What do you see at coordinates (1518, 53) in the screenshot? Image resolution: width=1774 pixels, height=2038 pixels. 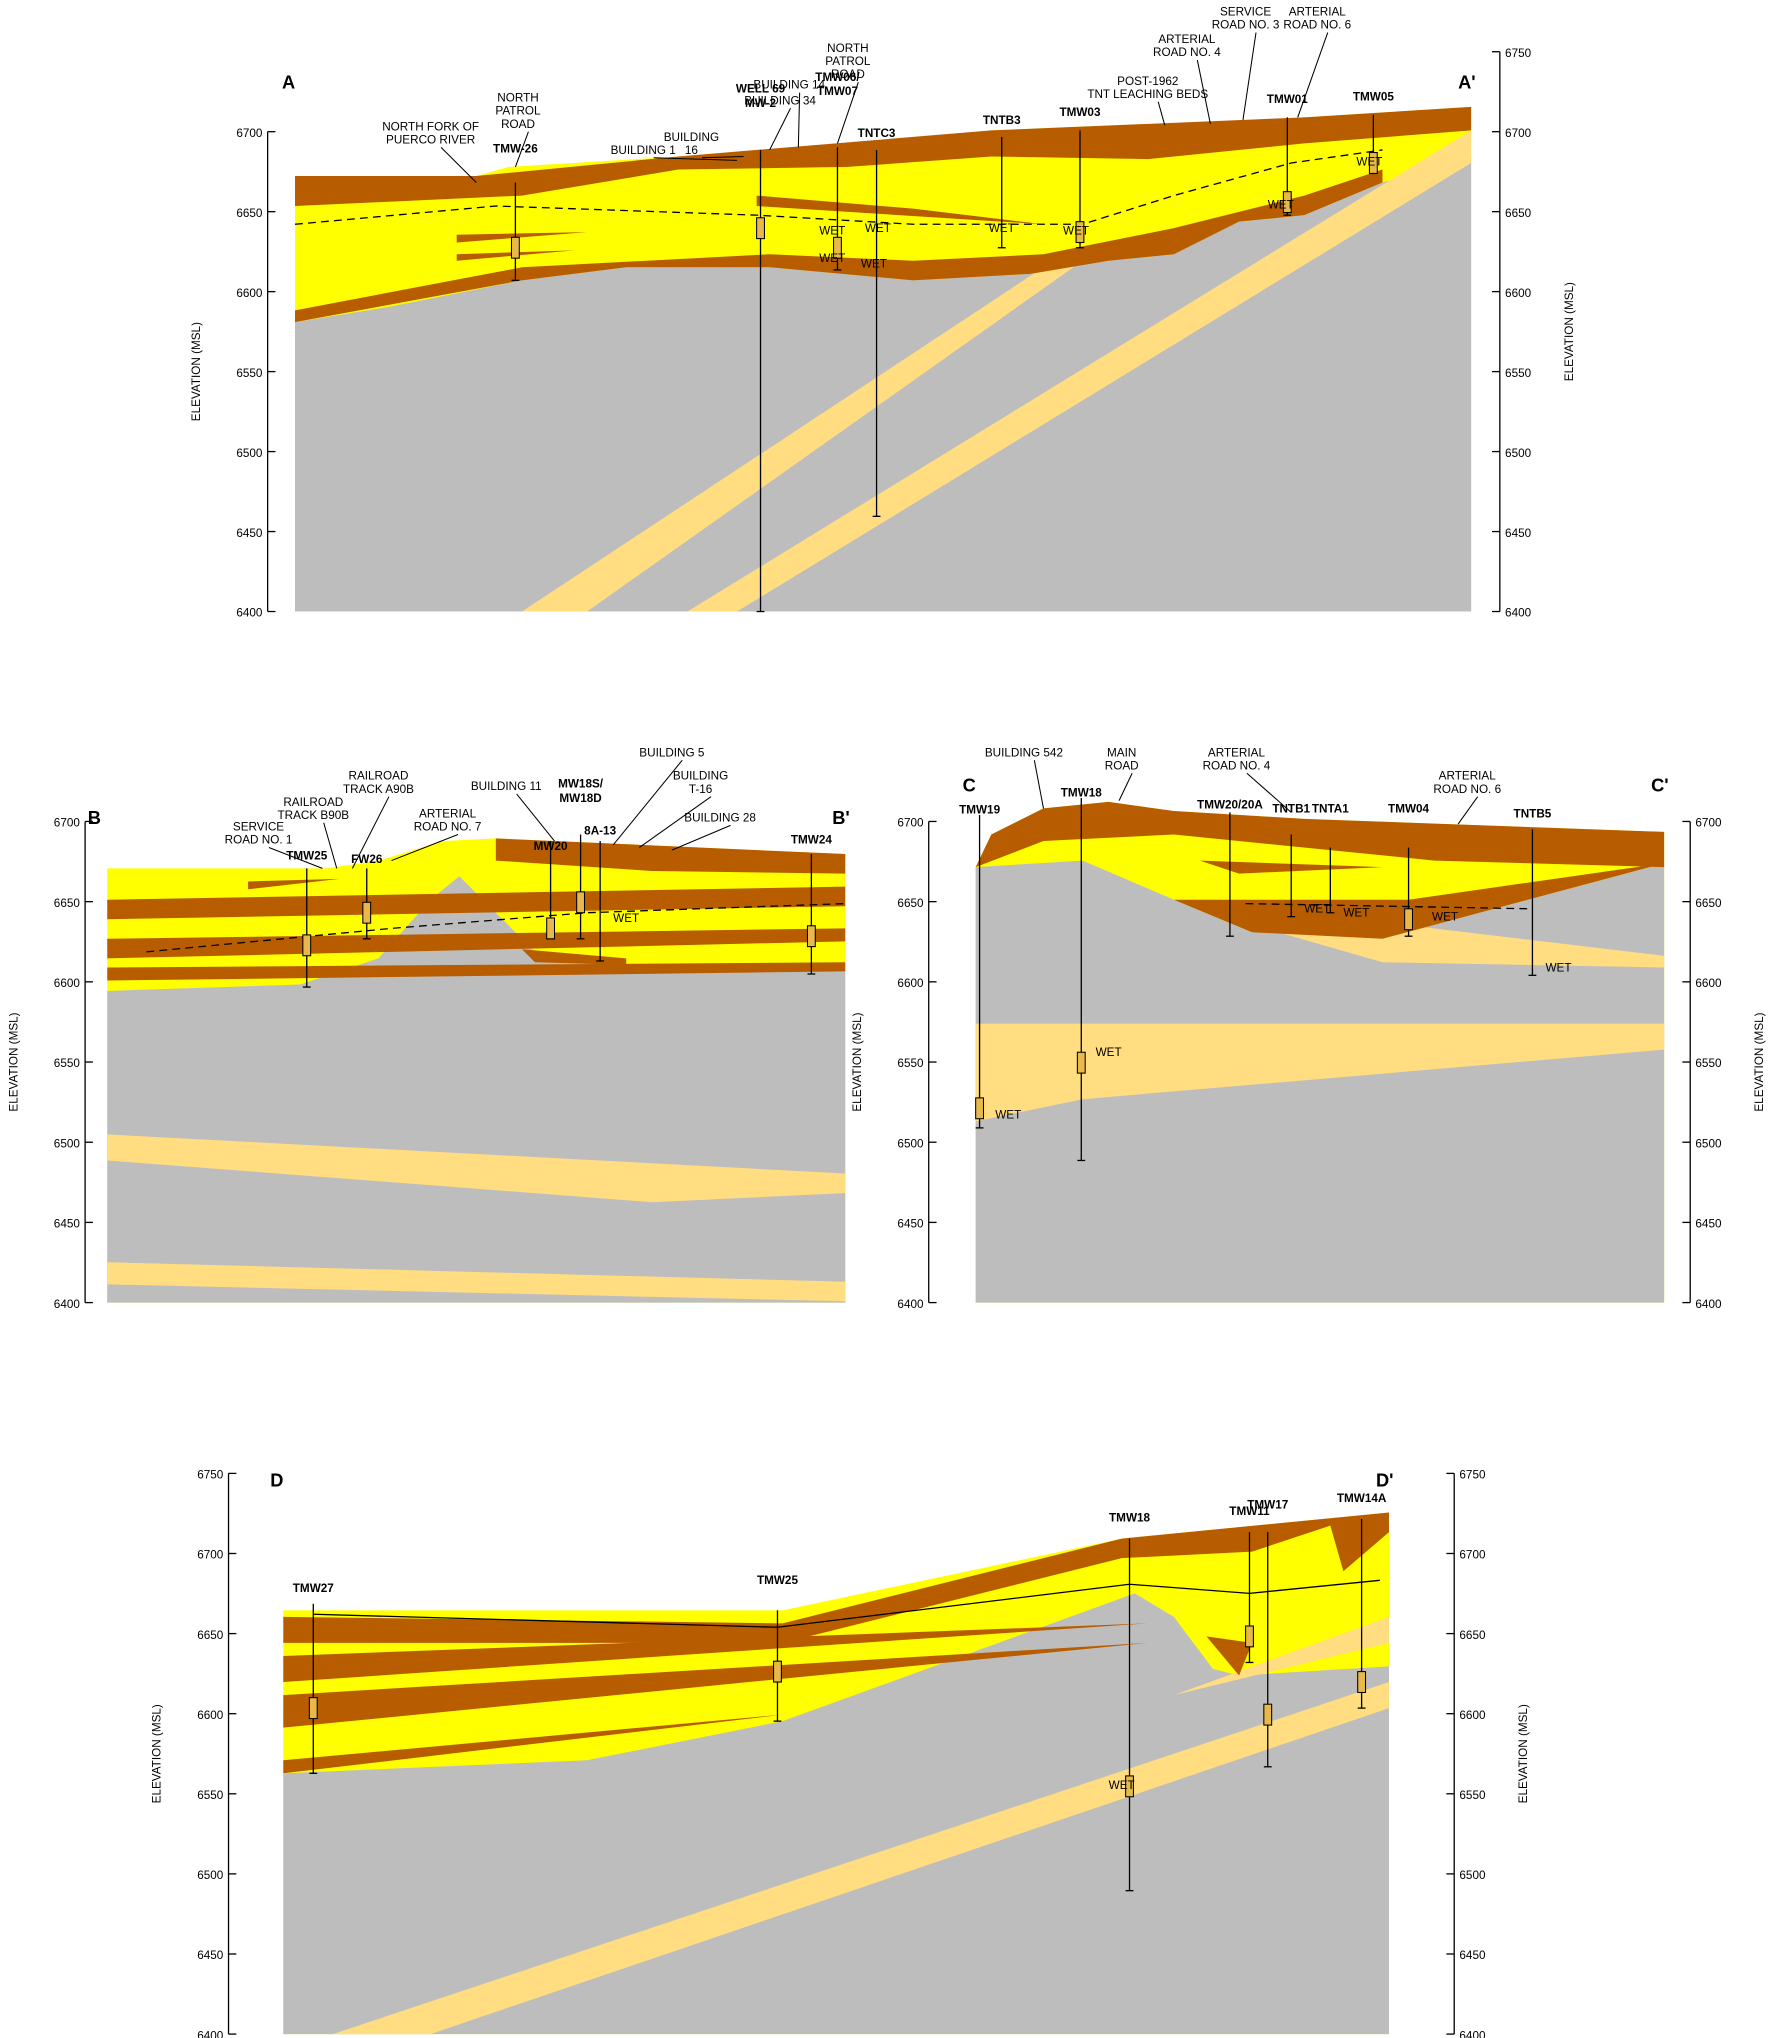 I see `tick-label: 6750` at bounding box center [1518, 53].